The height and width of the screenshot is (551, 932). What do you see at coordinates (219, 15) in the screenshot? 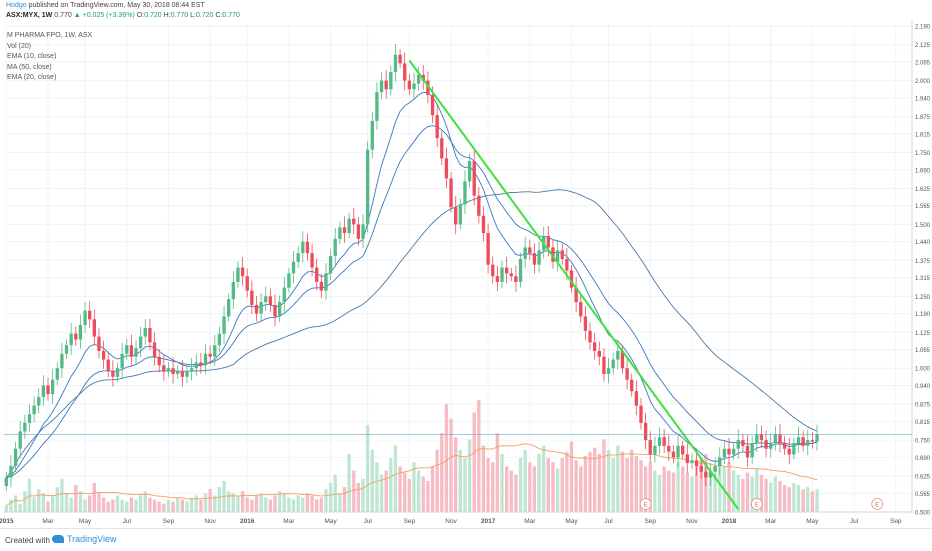
I see `close-label: C:` at bounding box center [219, 15].